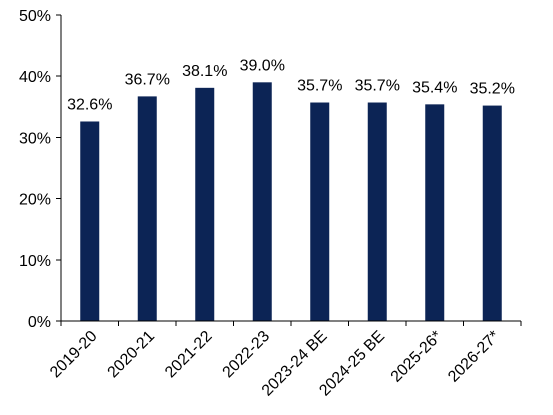 Image resolution: width=553 pixels, height=415 pixels. Describe the element at coordinates (262, 65) in the screenshot. I see `data-label: 39.0%` at that location.